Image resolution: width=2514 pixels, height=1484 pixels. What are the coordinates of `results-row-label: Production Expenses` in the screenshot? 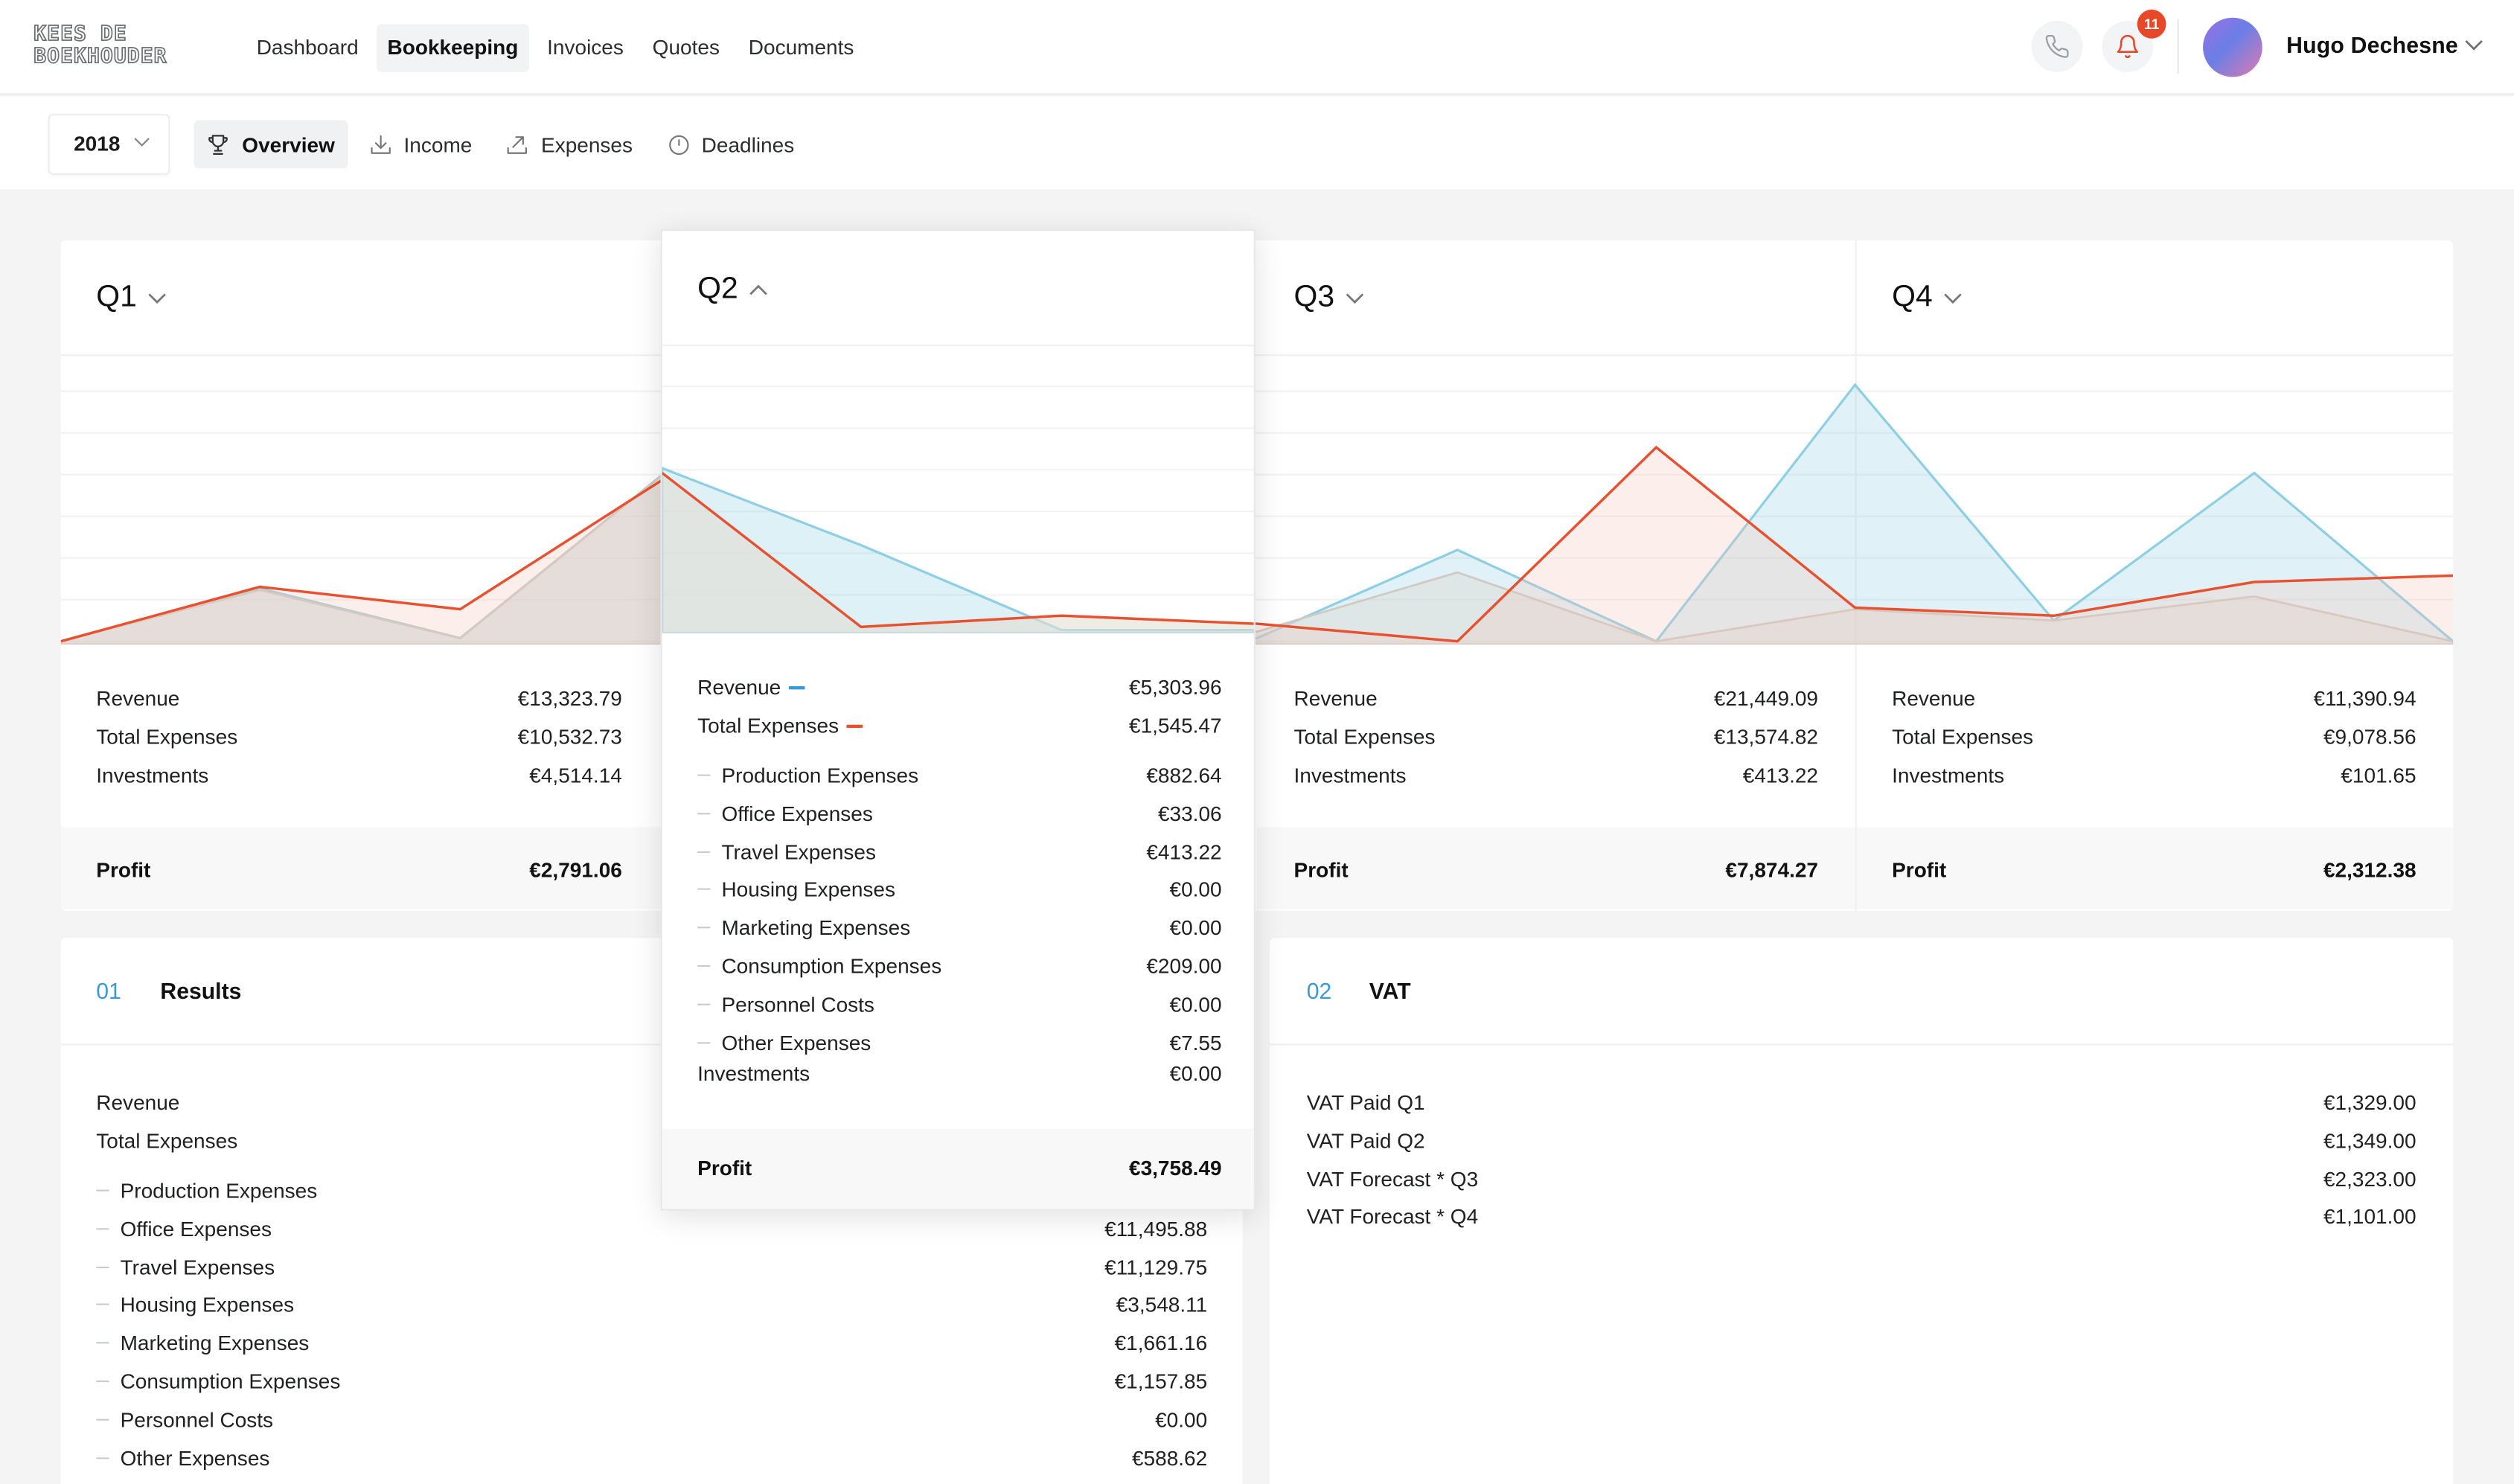 It's located at (207, 1190).